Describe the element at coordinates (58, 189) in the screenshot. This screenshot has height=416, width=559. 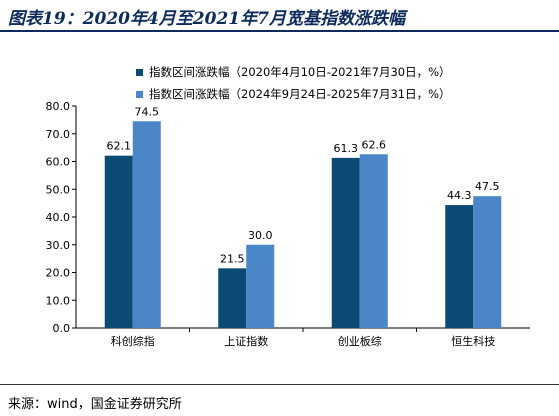
I see `y-tick-label: 50.0` at that location.